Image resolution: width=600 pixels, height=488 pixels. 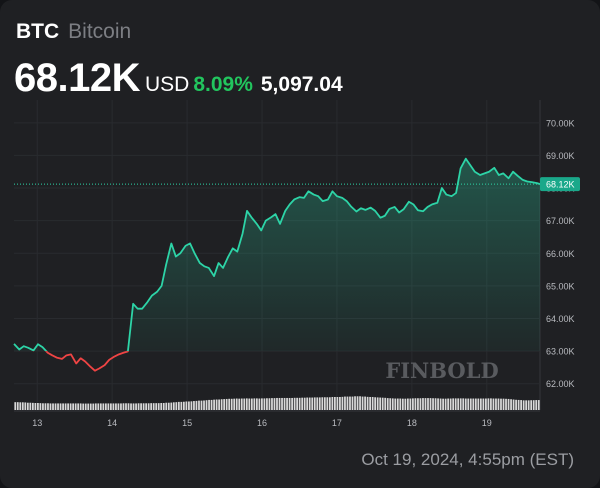 I want to click on ticker-header: BTC Bitcoin, so click(x=73, y=32).